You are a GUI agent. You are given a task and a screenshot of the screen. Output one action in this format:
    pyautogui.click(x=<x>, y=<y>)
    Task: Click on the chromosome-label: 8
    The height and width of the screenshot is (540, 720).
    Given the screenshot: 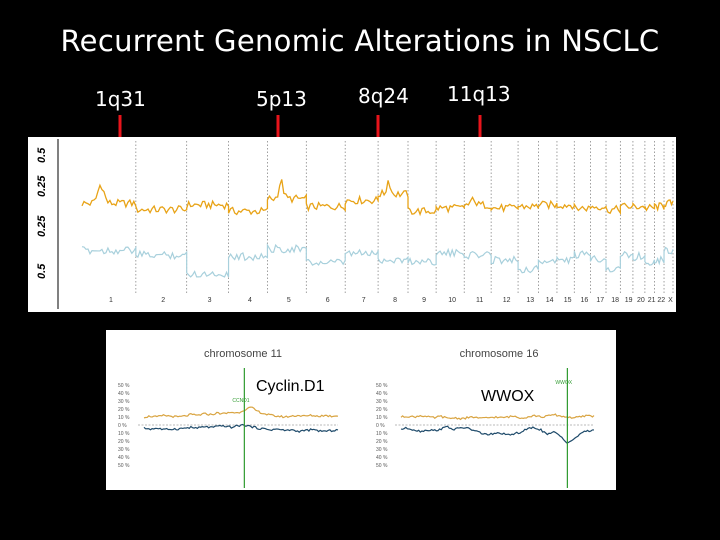 What is the action you would take?
    pyautogui.click(x=395, y=300)
    